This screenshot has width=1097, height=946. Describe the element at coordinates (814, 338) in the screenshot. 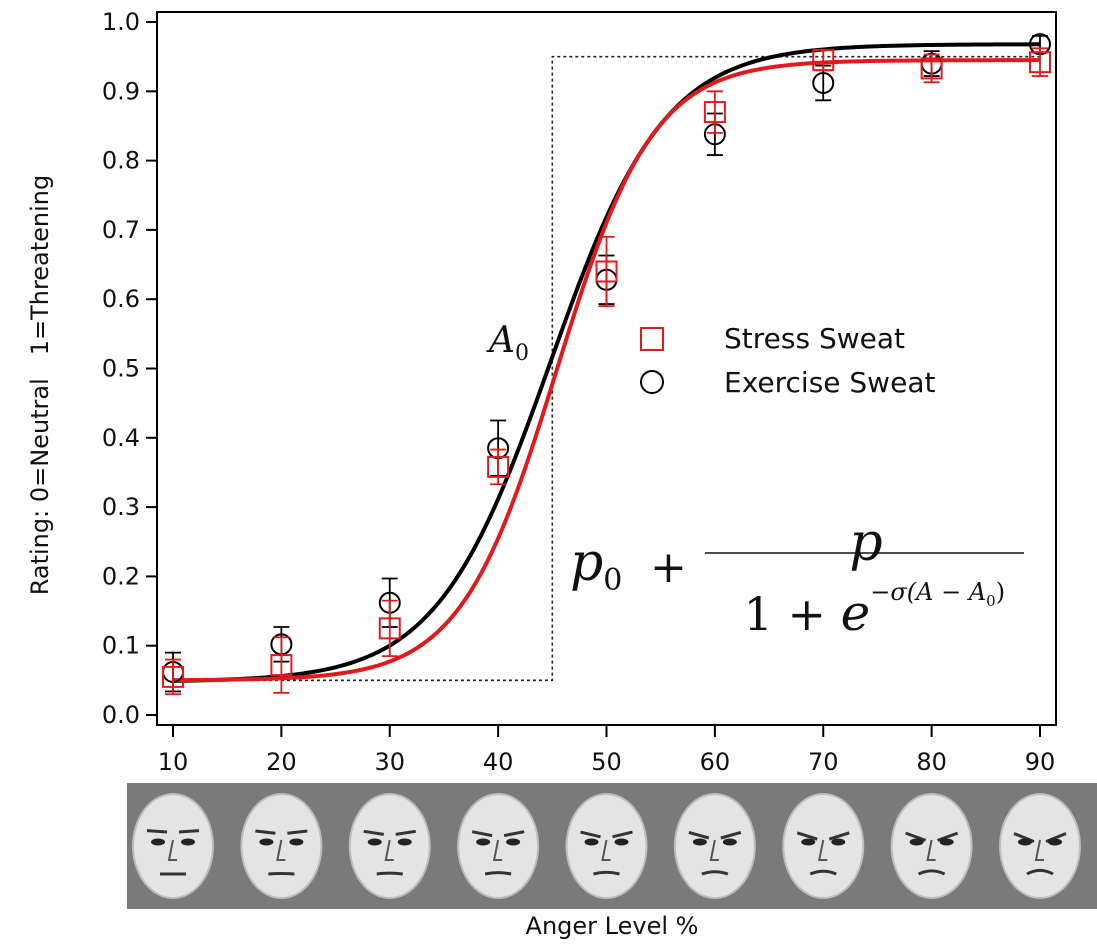

I see `legend-label-stress: Stress Sweat` at that location.